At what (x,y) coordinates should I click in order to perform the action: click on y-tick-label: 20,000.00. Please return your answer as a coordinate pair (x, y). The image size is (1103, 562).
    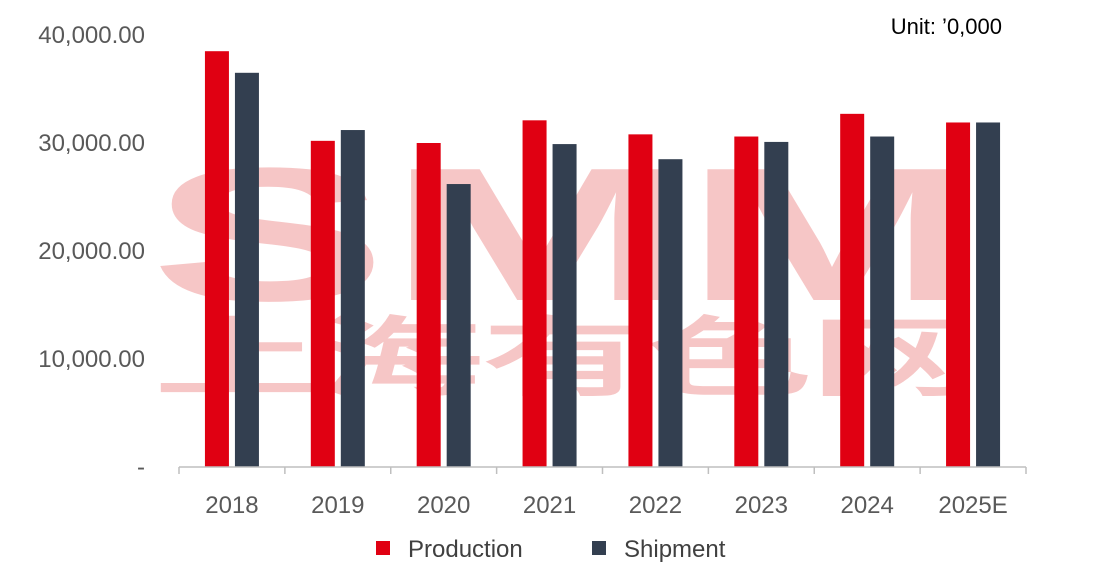
    Looking at the image, I should click on (91, 251).